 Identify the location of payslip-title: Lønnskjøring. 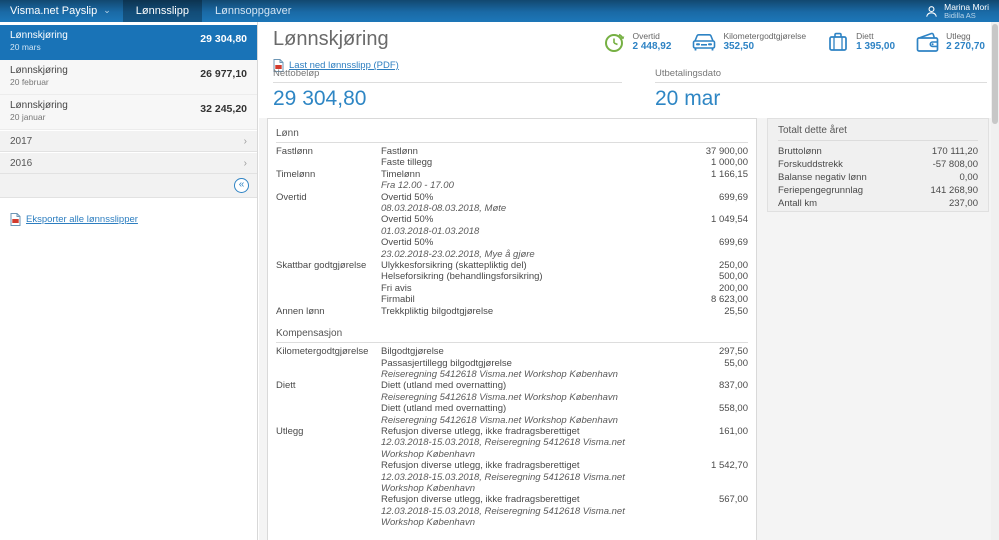
(39, 105).